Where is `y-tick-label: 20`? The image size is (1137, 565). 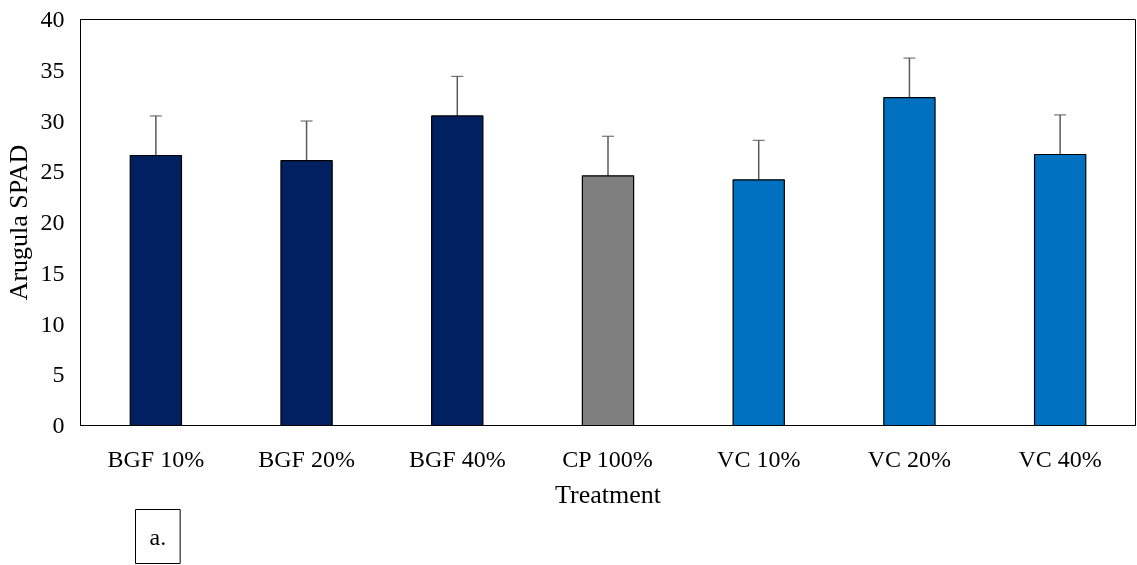 y-tick-label: 20 is located at coordinates (52, 222).